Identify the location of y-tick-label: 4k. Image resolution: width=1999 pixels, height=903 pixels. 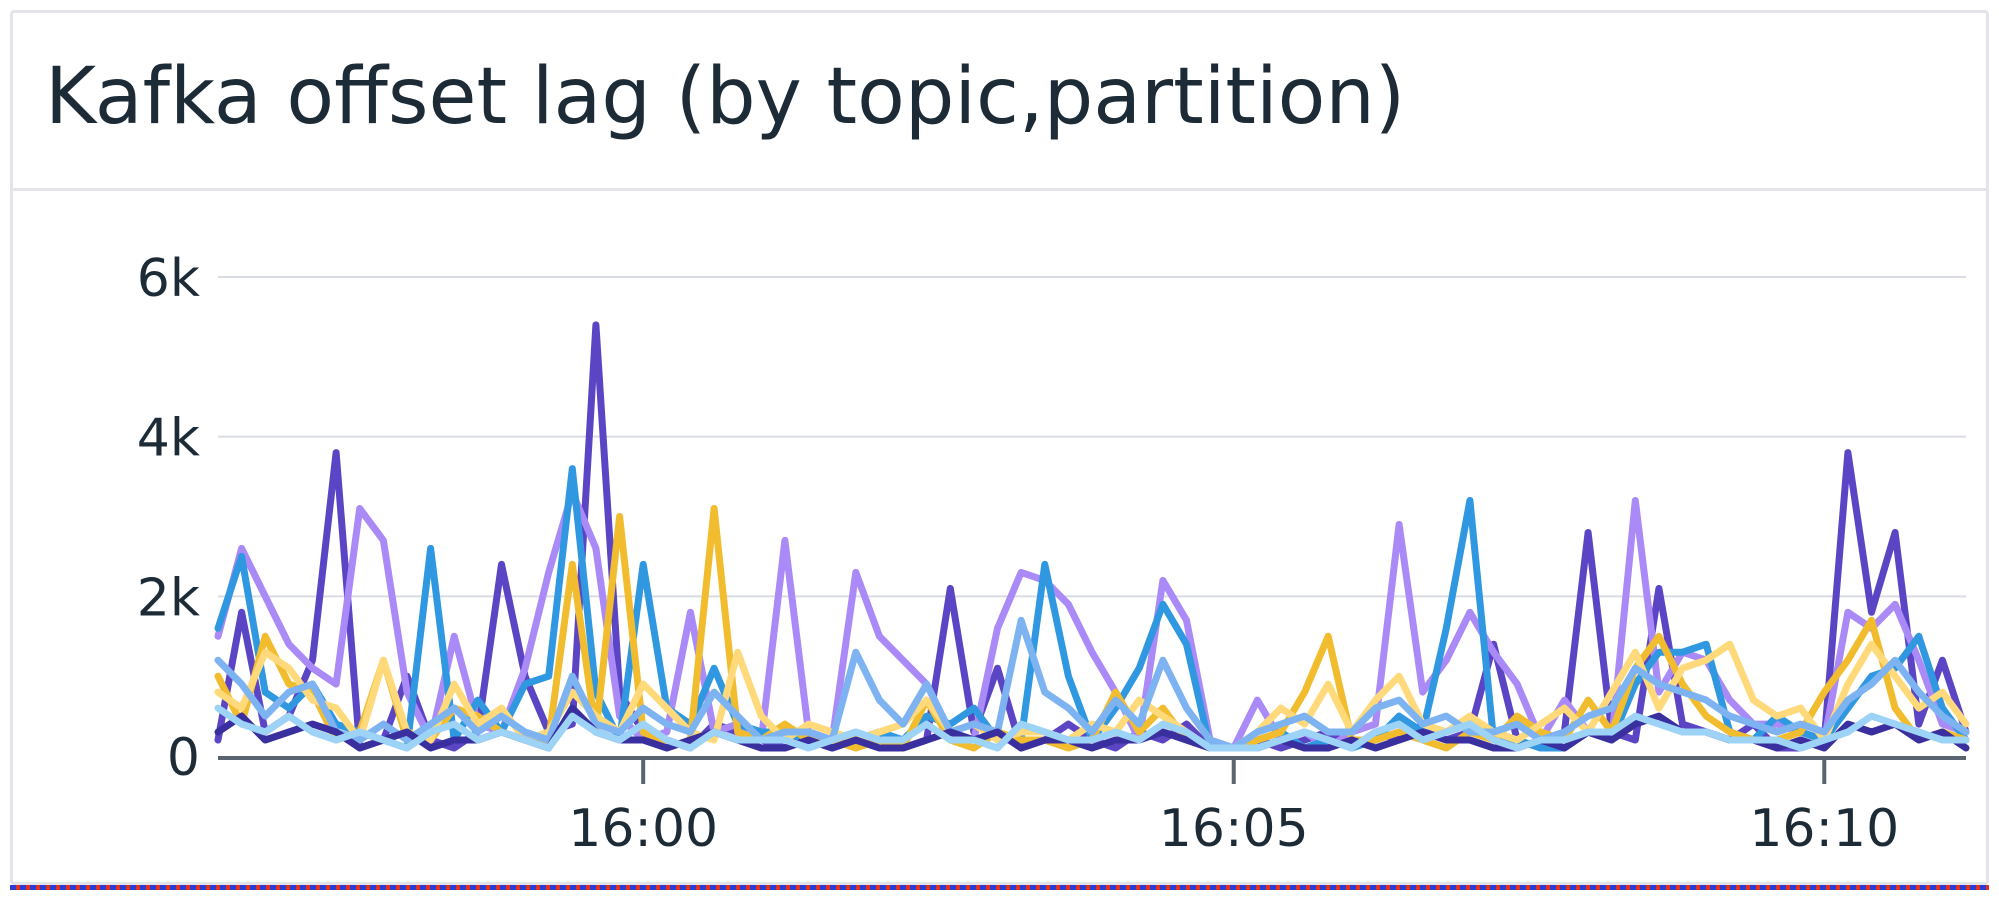
(168, 439).